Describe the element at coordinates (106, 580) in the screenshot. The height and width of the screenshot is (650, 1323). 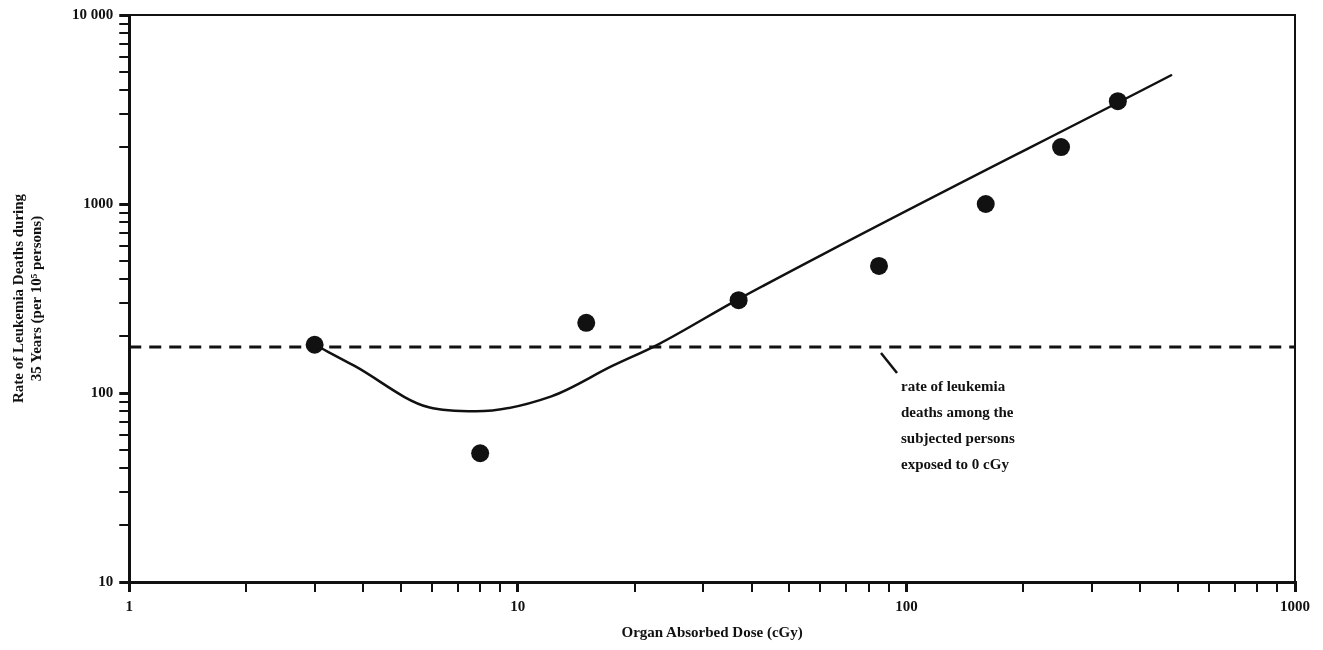
I see `y-tick-label: 10` at that location.